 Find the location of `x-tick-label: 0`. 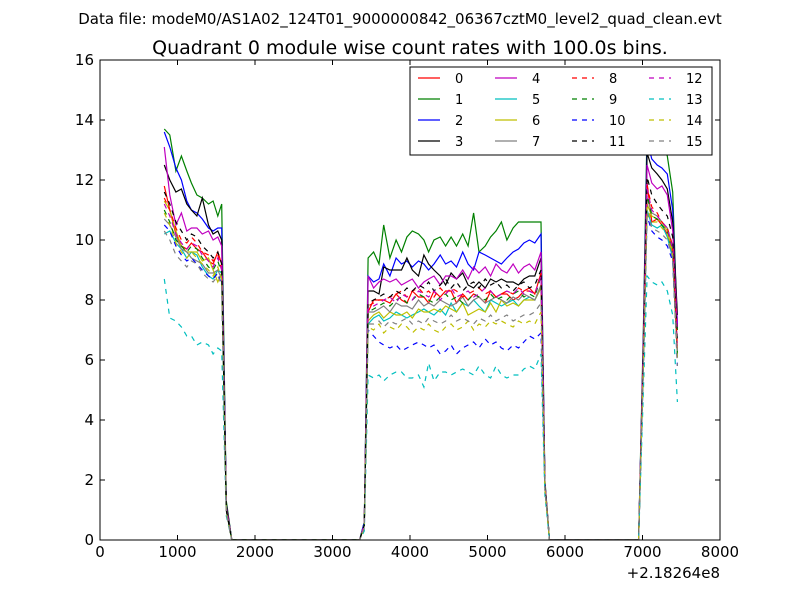

x-tick-label: 0 is located at coordinates (100, 552).